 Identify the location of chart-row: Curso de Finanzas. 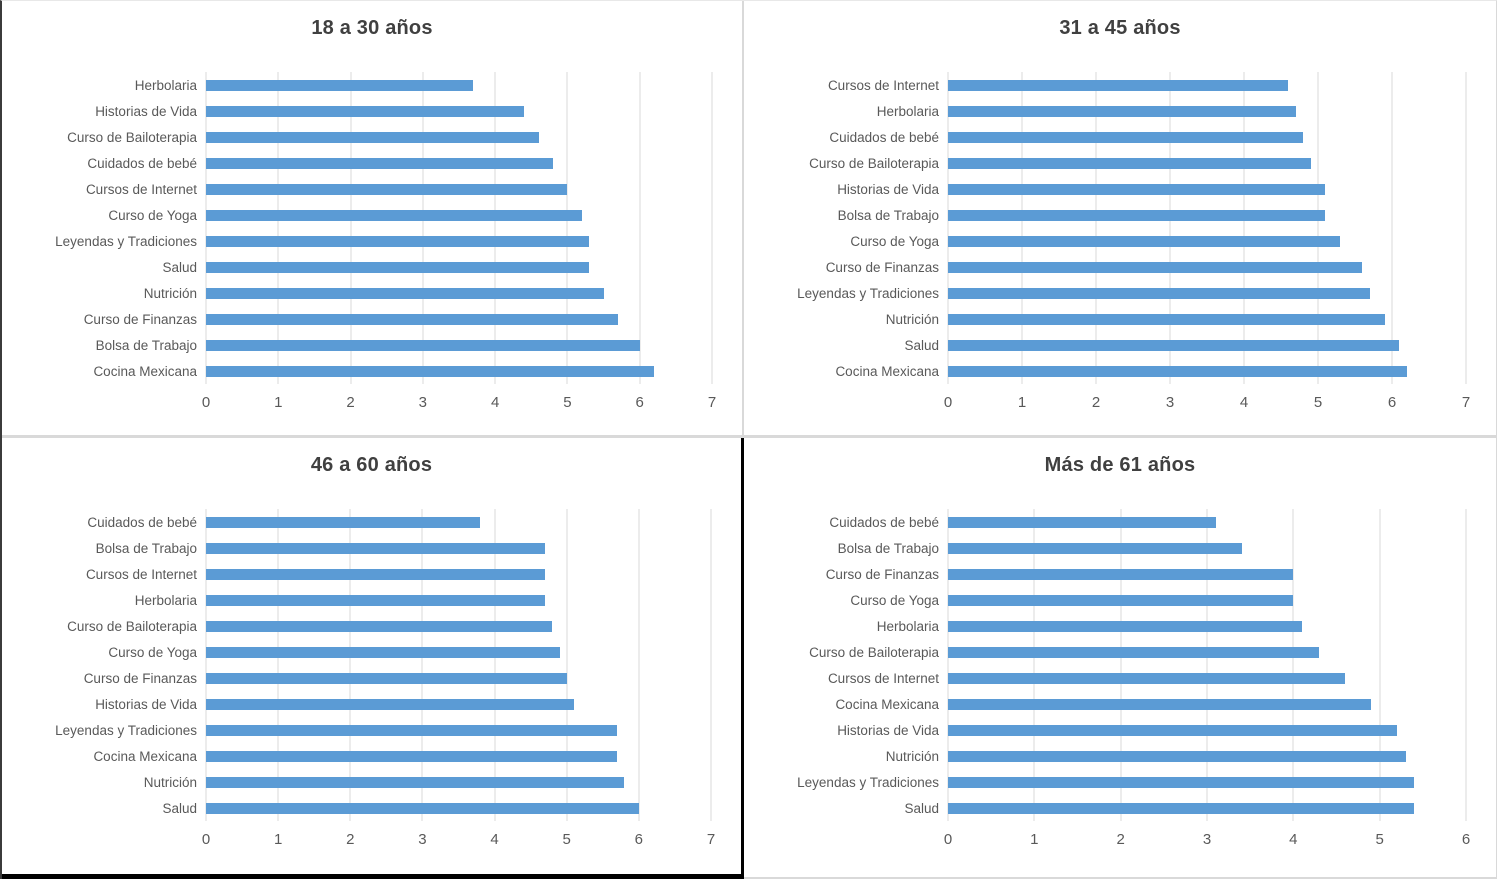
(372, 319).